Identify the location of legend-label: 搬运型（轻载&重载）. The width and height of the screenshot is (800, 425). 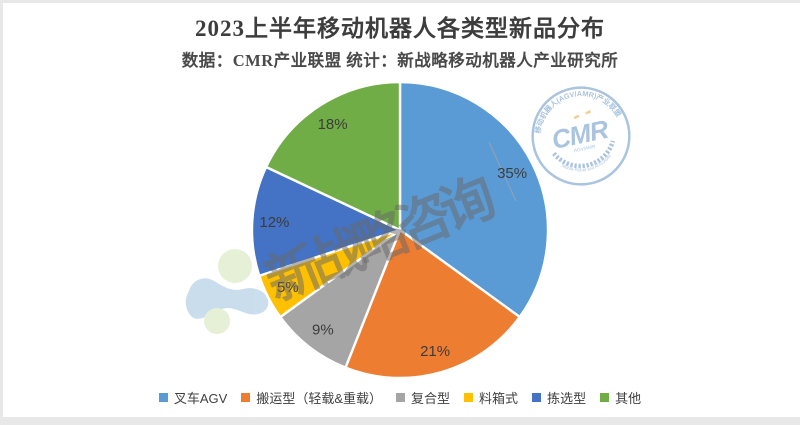
(319, 398).